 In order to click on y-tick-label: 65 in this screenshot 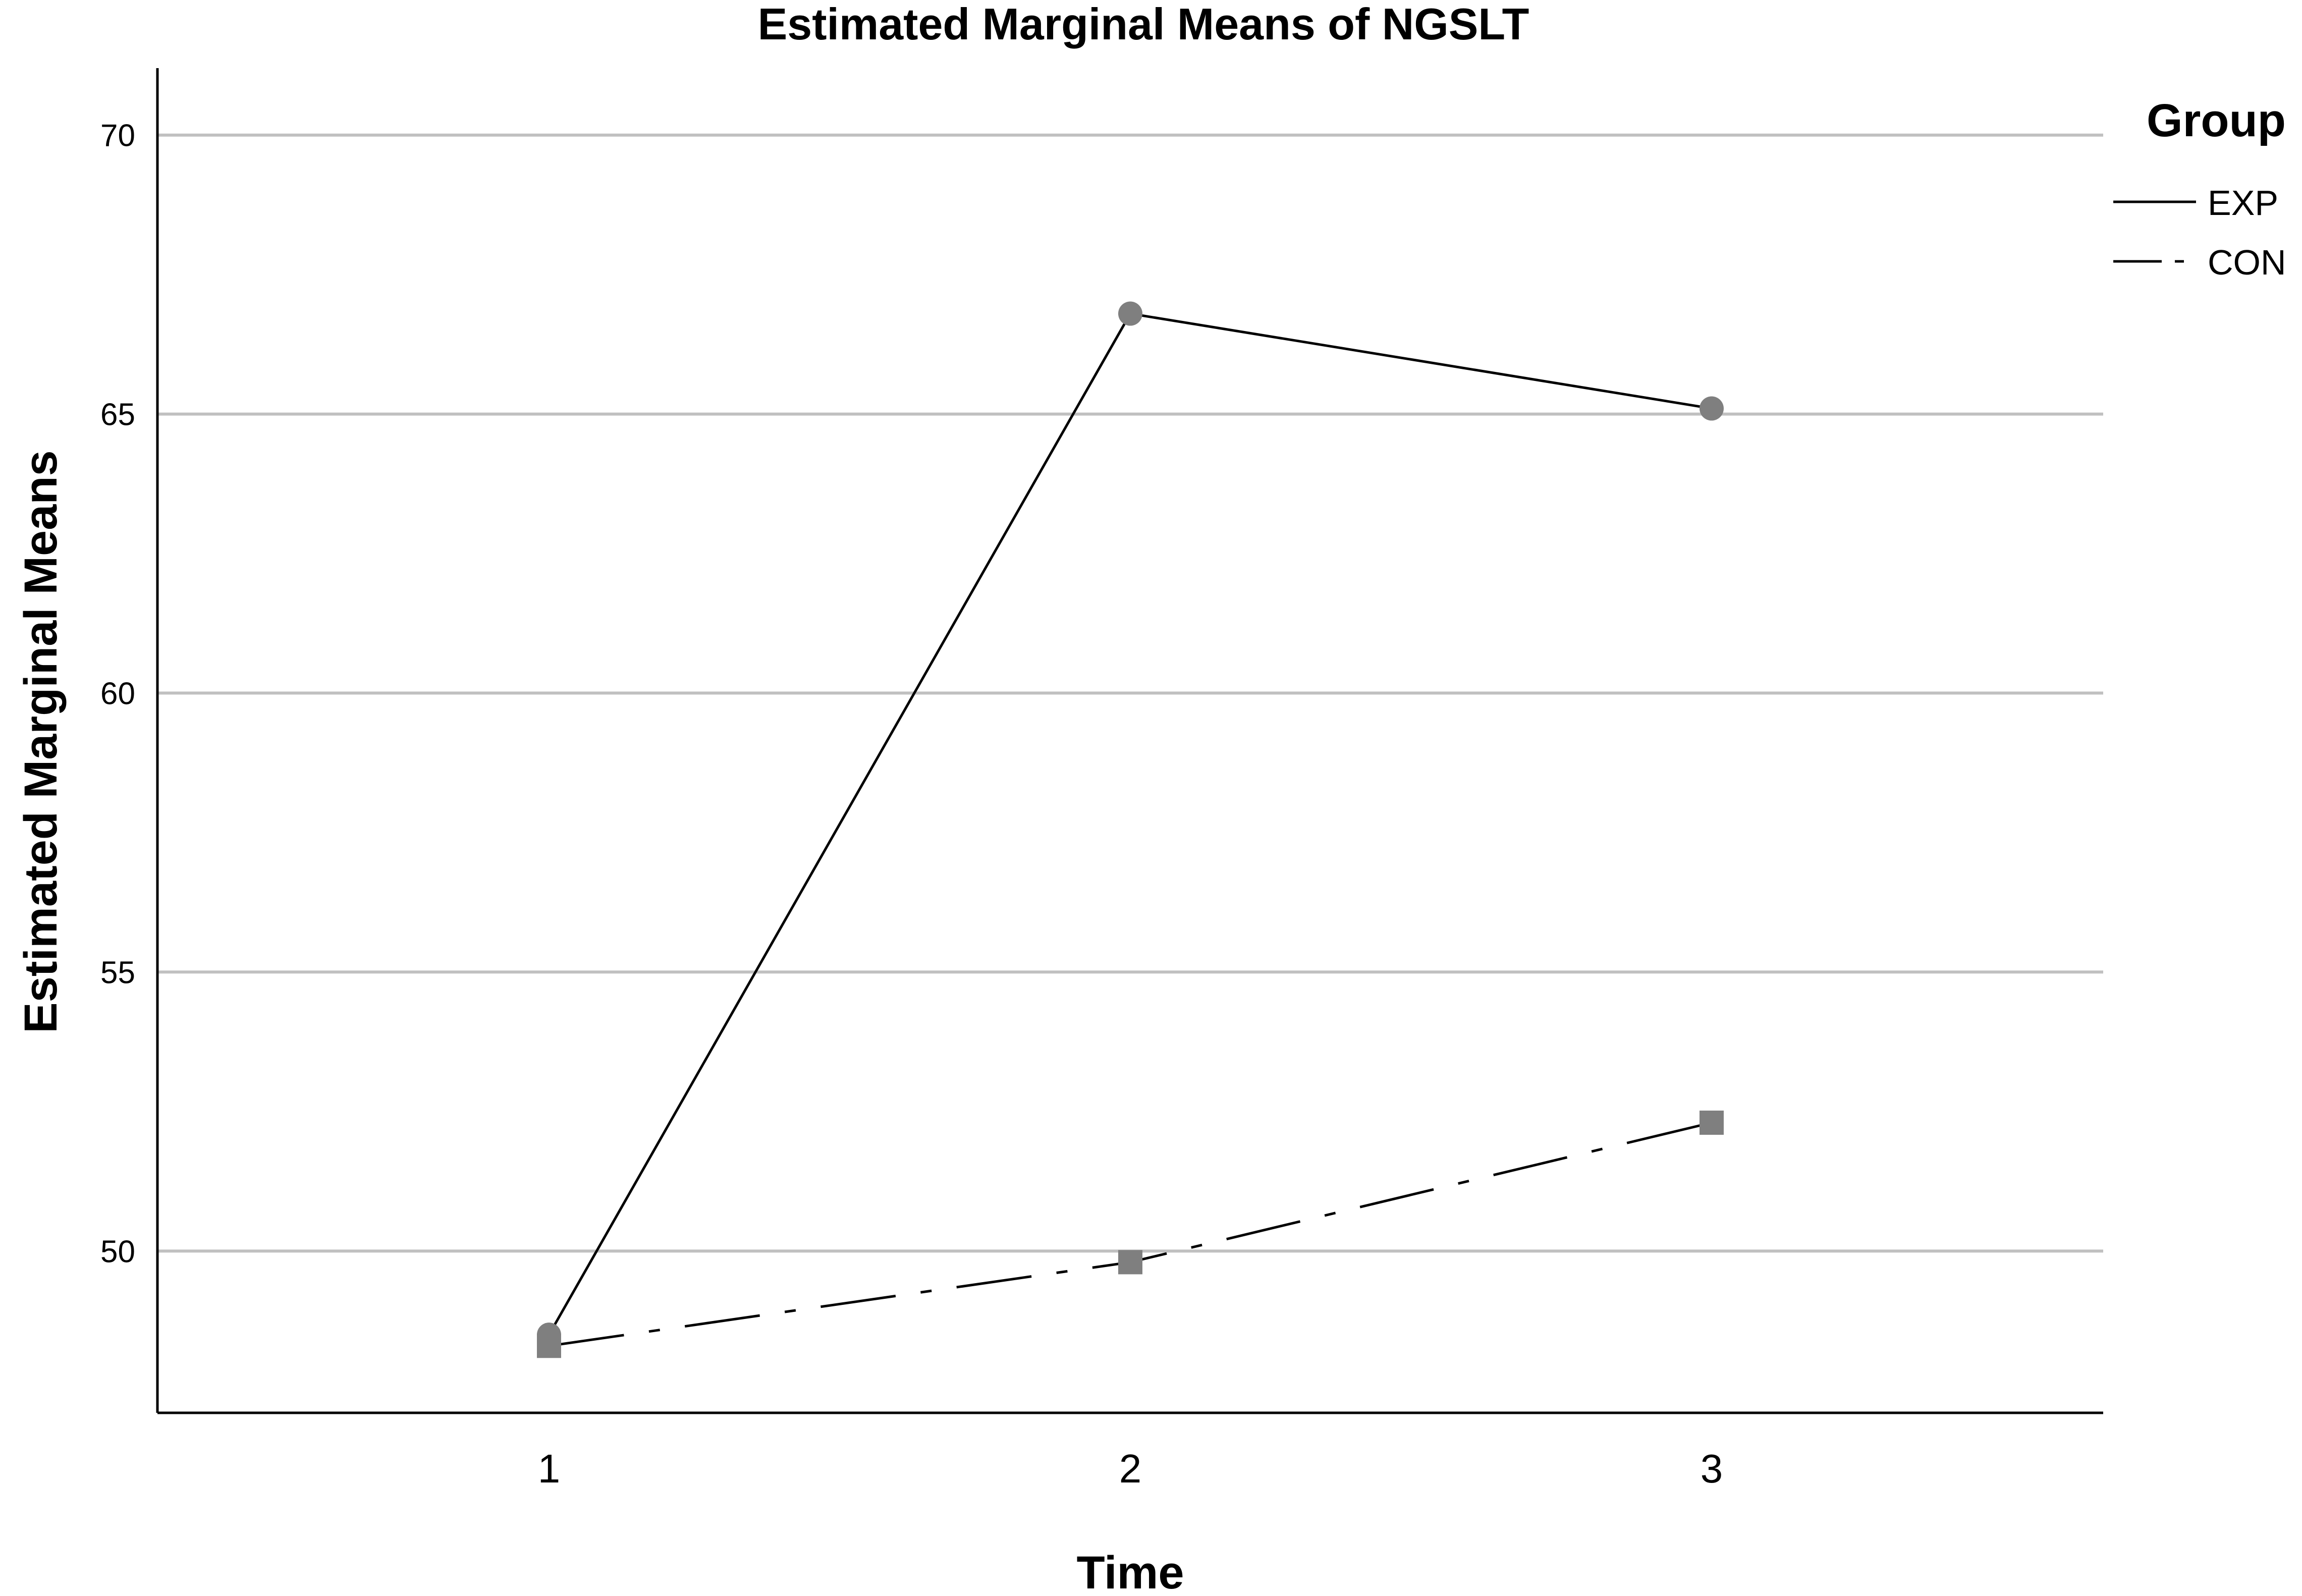, I will do `click(117, 415)`.